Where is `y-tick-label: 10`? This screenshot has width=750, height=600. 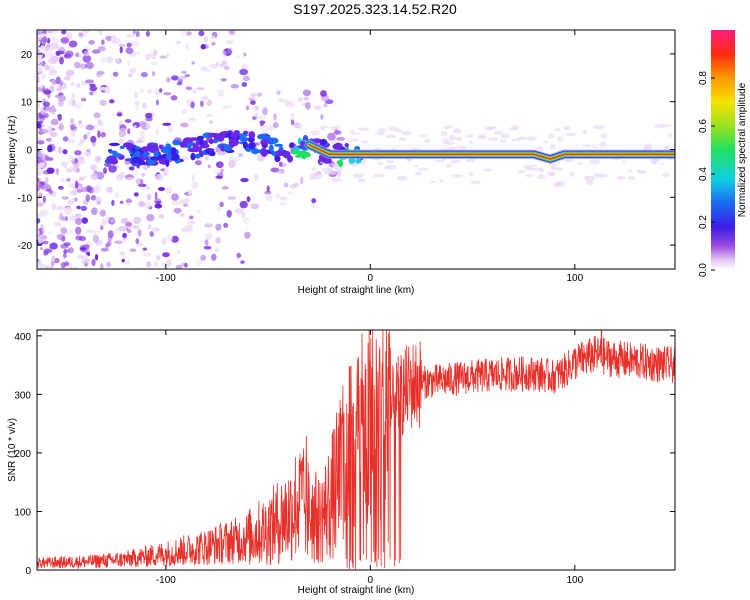 y-tick-label: 10 is located at coordinates (27, 103).